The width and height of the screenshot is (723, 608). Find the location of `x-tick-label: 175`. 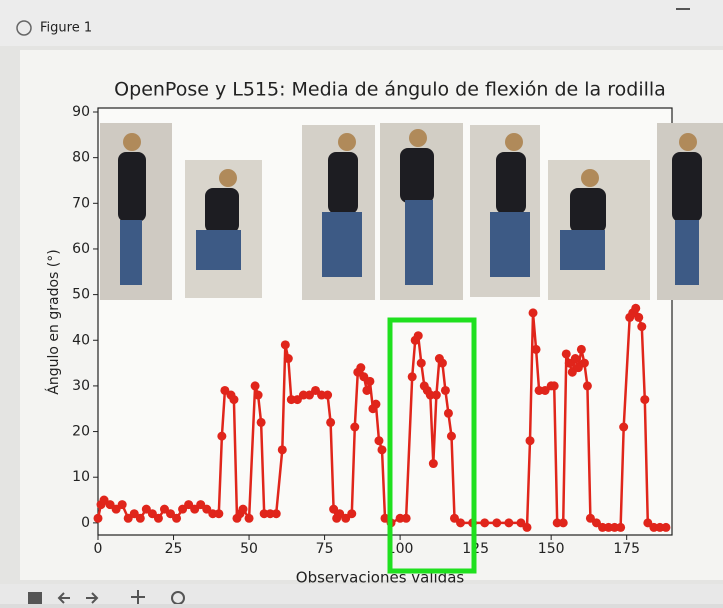

x-tick-label: 175 is located at coordinates (626, 549).